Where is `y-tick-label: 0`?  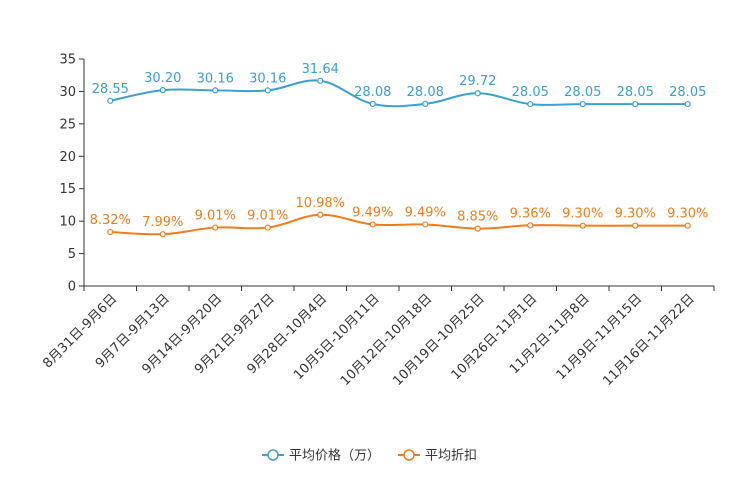 y-tick-label: 0 is located at coordinates (72, 287).